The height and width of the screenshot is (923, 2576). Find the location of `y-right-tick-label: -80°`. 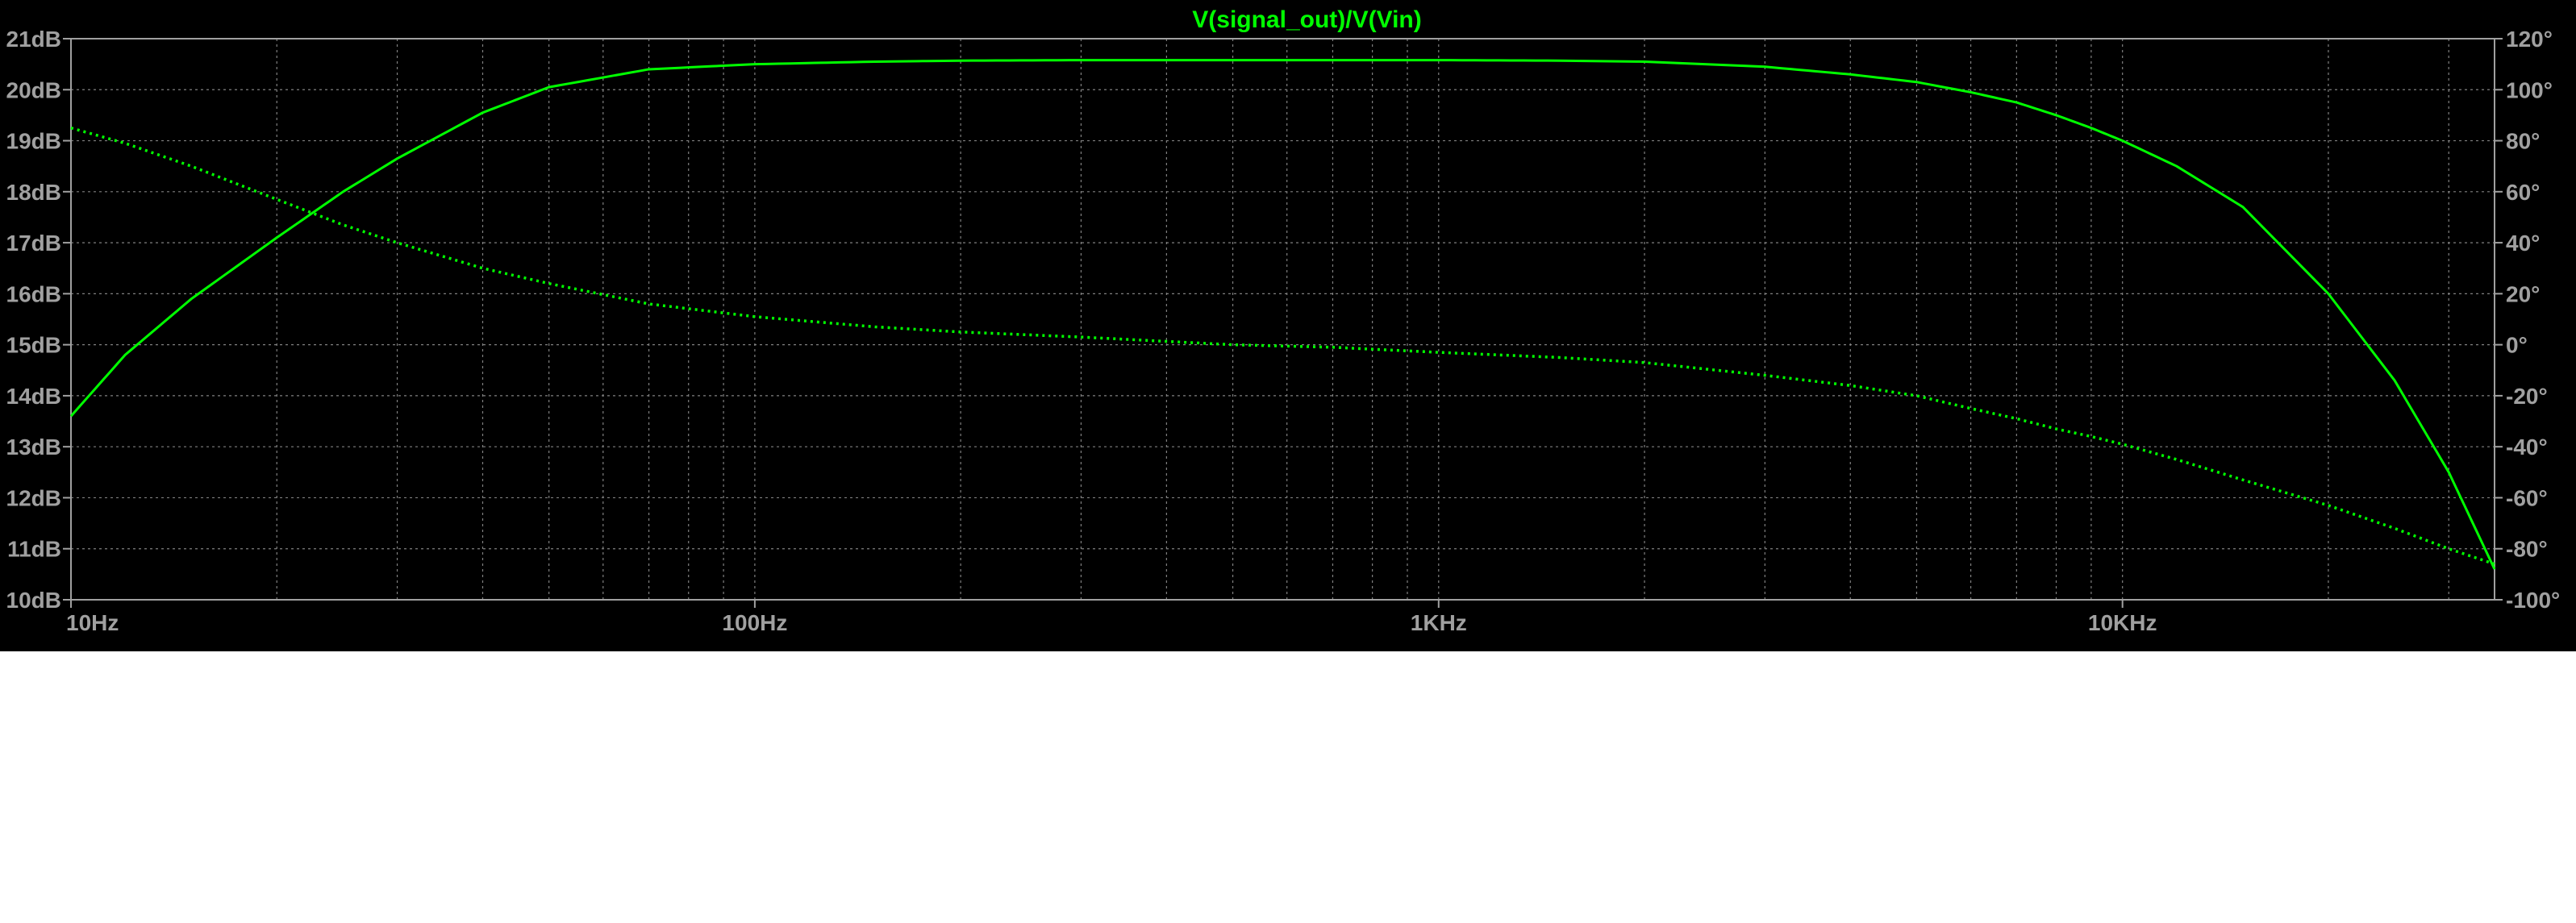

y-right-tick-label: -80° is located at coordinates (2527, 549).